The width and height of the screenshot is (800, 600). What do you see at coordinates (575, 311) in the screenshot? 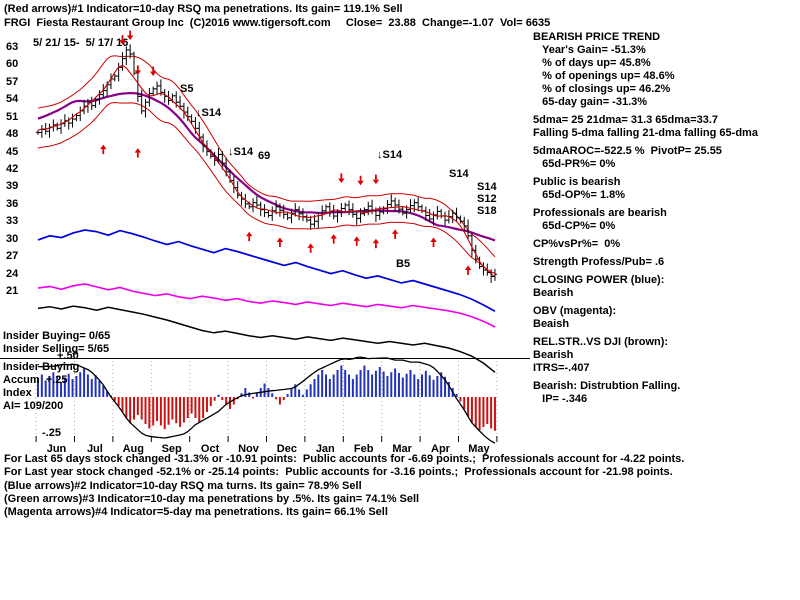
I see `analysis-panel-line: OBV (magenta):` at bounding box center [575, 311].